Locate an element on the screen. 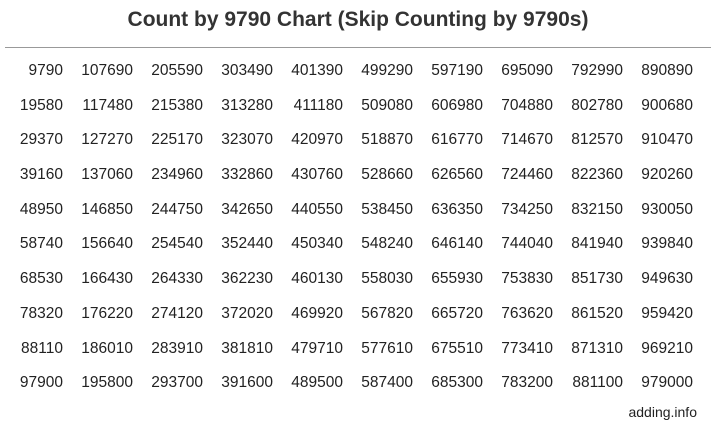 The height and width of the screenshot is (430, 716). table-cell: 489500 is located at coordinates (317, 383).